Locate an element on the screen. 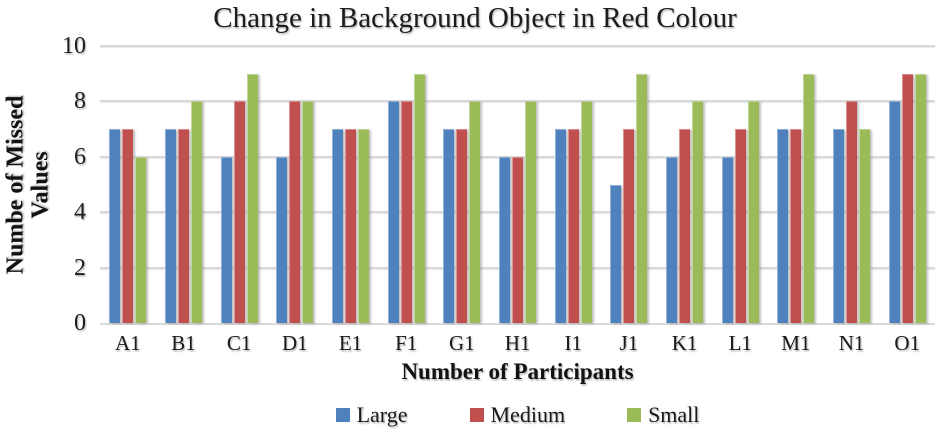 The width and height of the screenshot is (950, 438). y-tick-label-0: 0 is located at coordinates (80, 323).